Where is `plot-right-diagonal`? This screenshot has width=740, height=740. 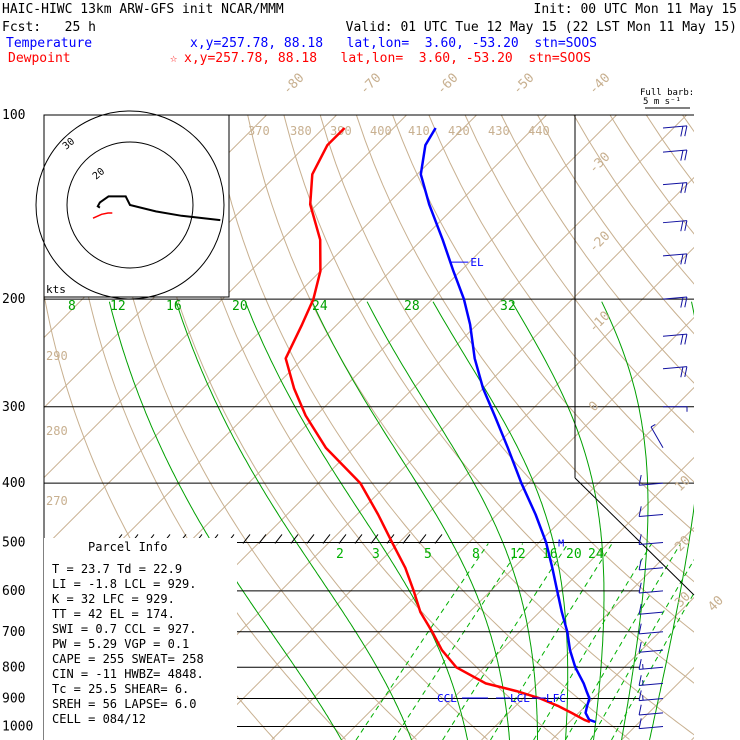 plot-right-diagonal is located at coordinates (634, 536).